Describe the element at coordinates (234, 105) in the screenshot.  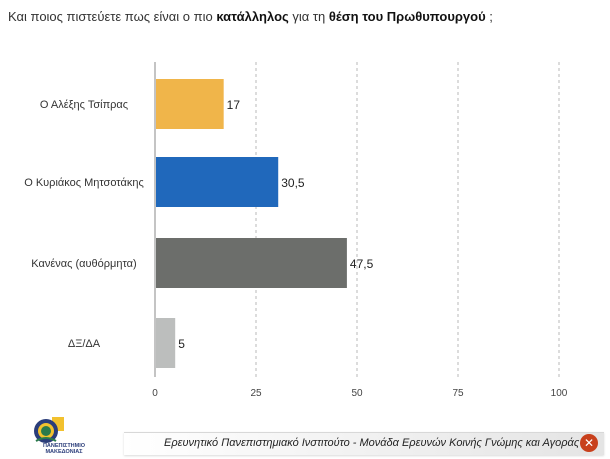
I see `data-label: 17` at that location.